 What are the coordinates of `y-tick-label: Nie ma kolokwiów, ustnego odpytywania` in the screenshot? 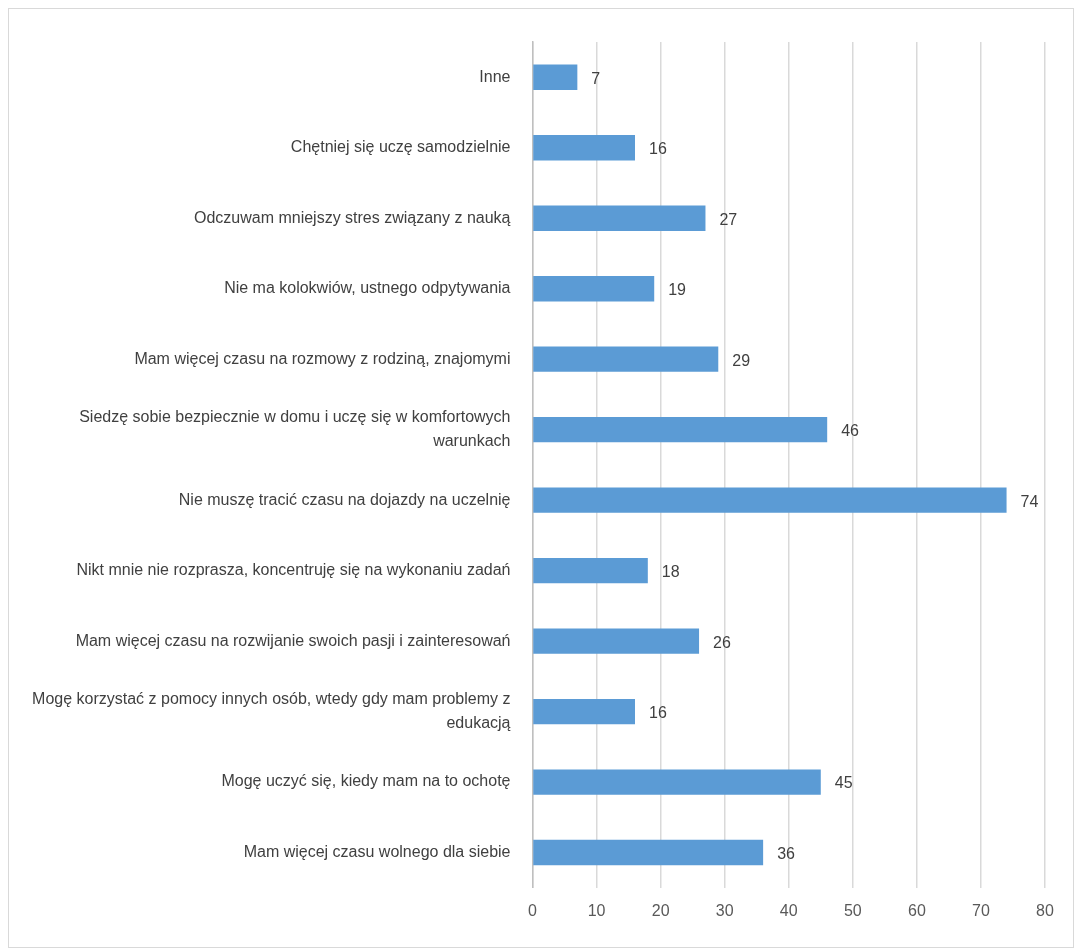 It's located at (367, 288).